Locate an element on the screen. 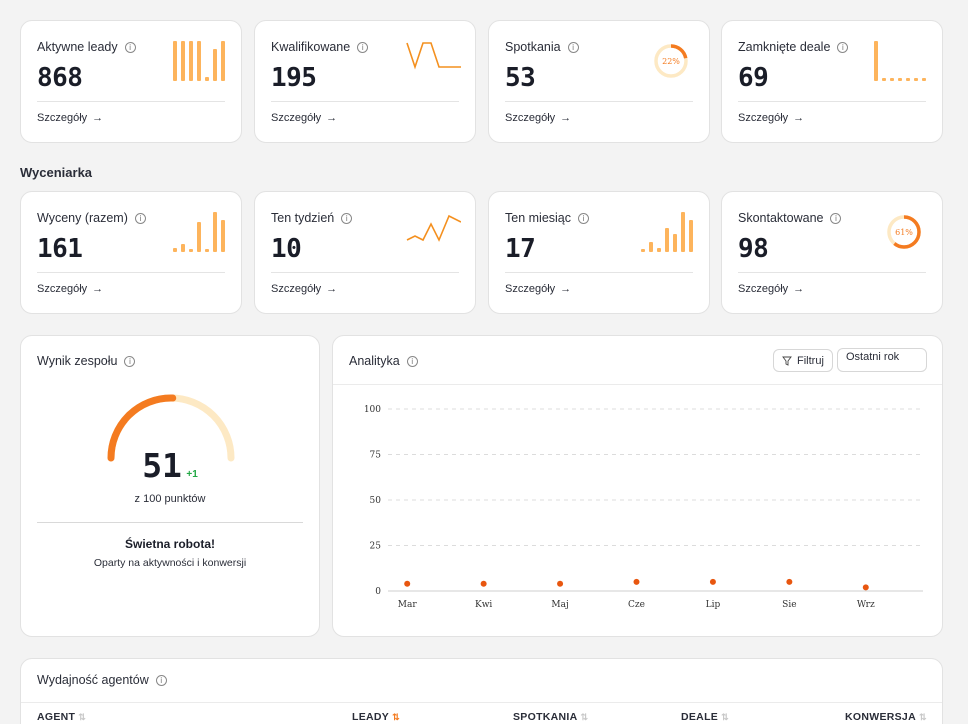 The image size is (968, 724). x-tick-label: Maj is located at coordinates (559, 605).